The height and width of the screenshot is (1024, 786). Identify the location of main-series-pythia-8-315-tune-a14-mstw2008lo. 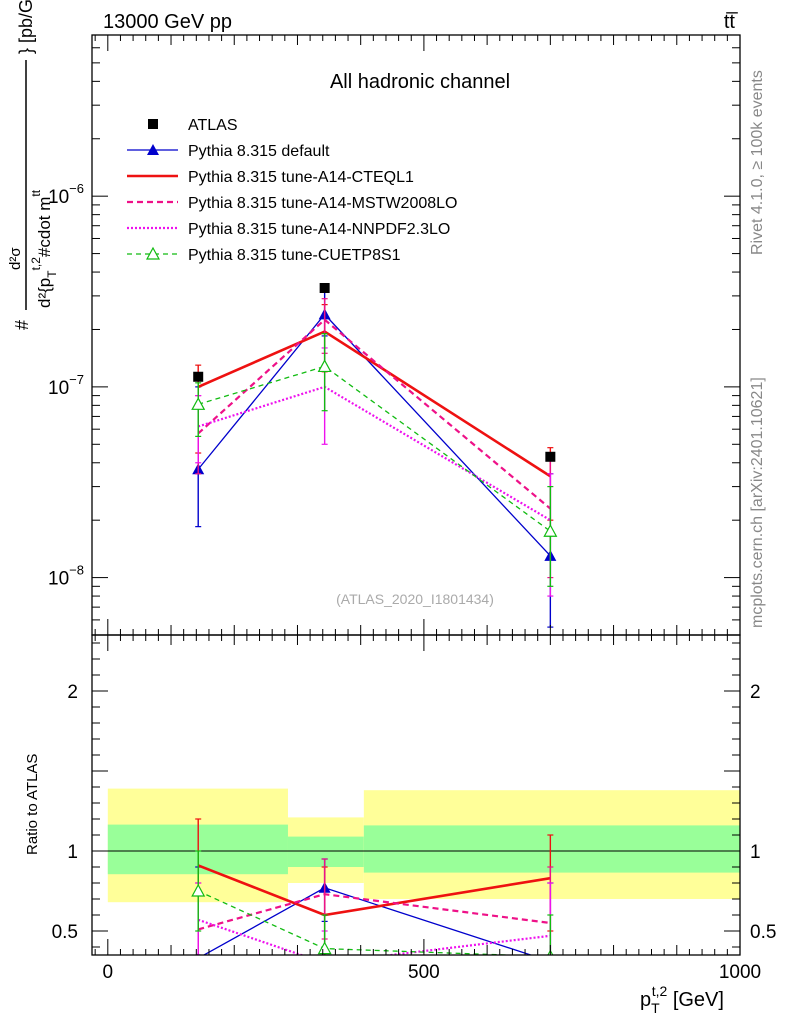
(374, 438).